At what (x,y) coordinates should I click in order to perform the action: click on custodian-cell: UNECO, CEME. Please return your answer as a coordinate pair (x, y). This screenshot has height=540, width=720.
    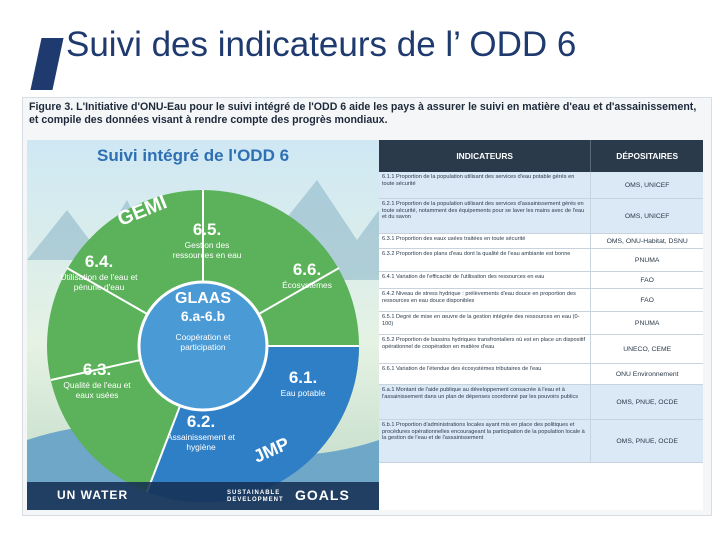
    Looking at the image, I should click on (646, 349).